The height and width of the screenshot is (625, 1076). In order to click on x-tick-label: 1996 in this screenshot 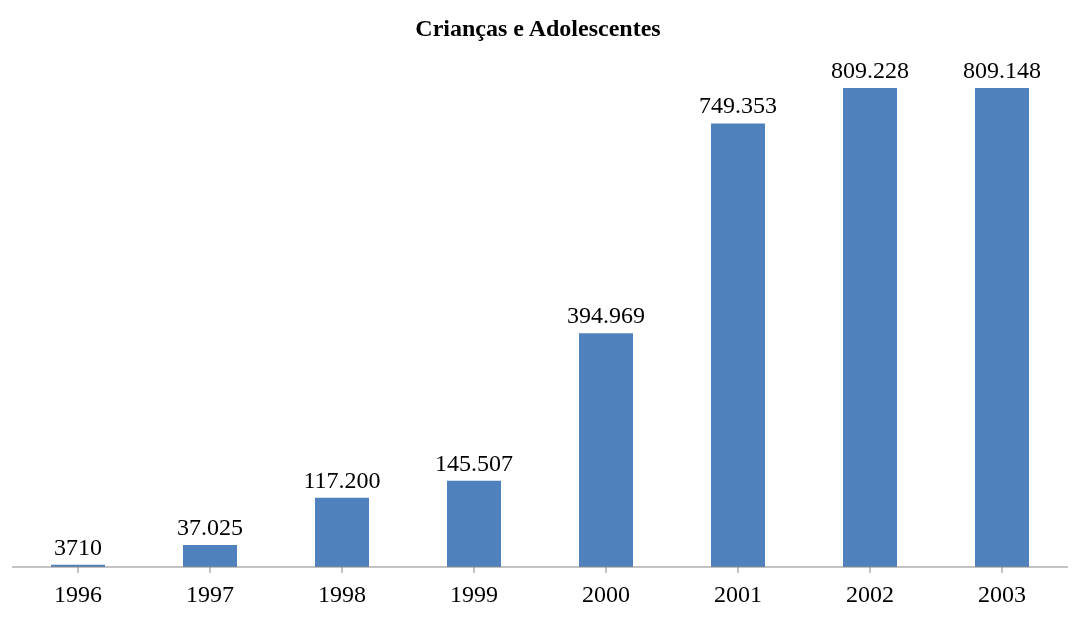, I will do `click(78, 594)`.